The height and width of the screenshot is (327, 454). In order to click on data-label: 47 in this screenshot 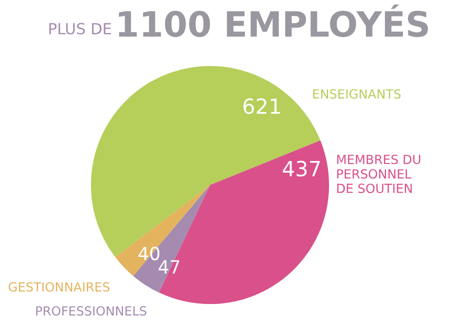, I will do `click(169, 267)`.